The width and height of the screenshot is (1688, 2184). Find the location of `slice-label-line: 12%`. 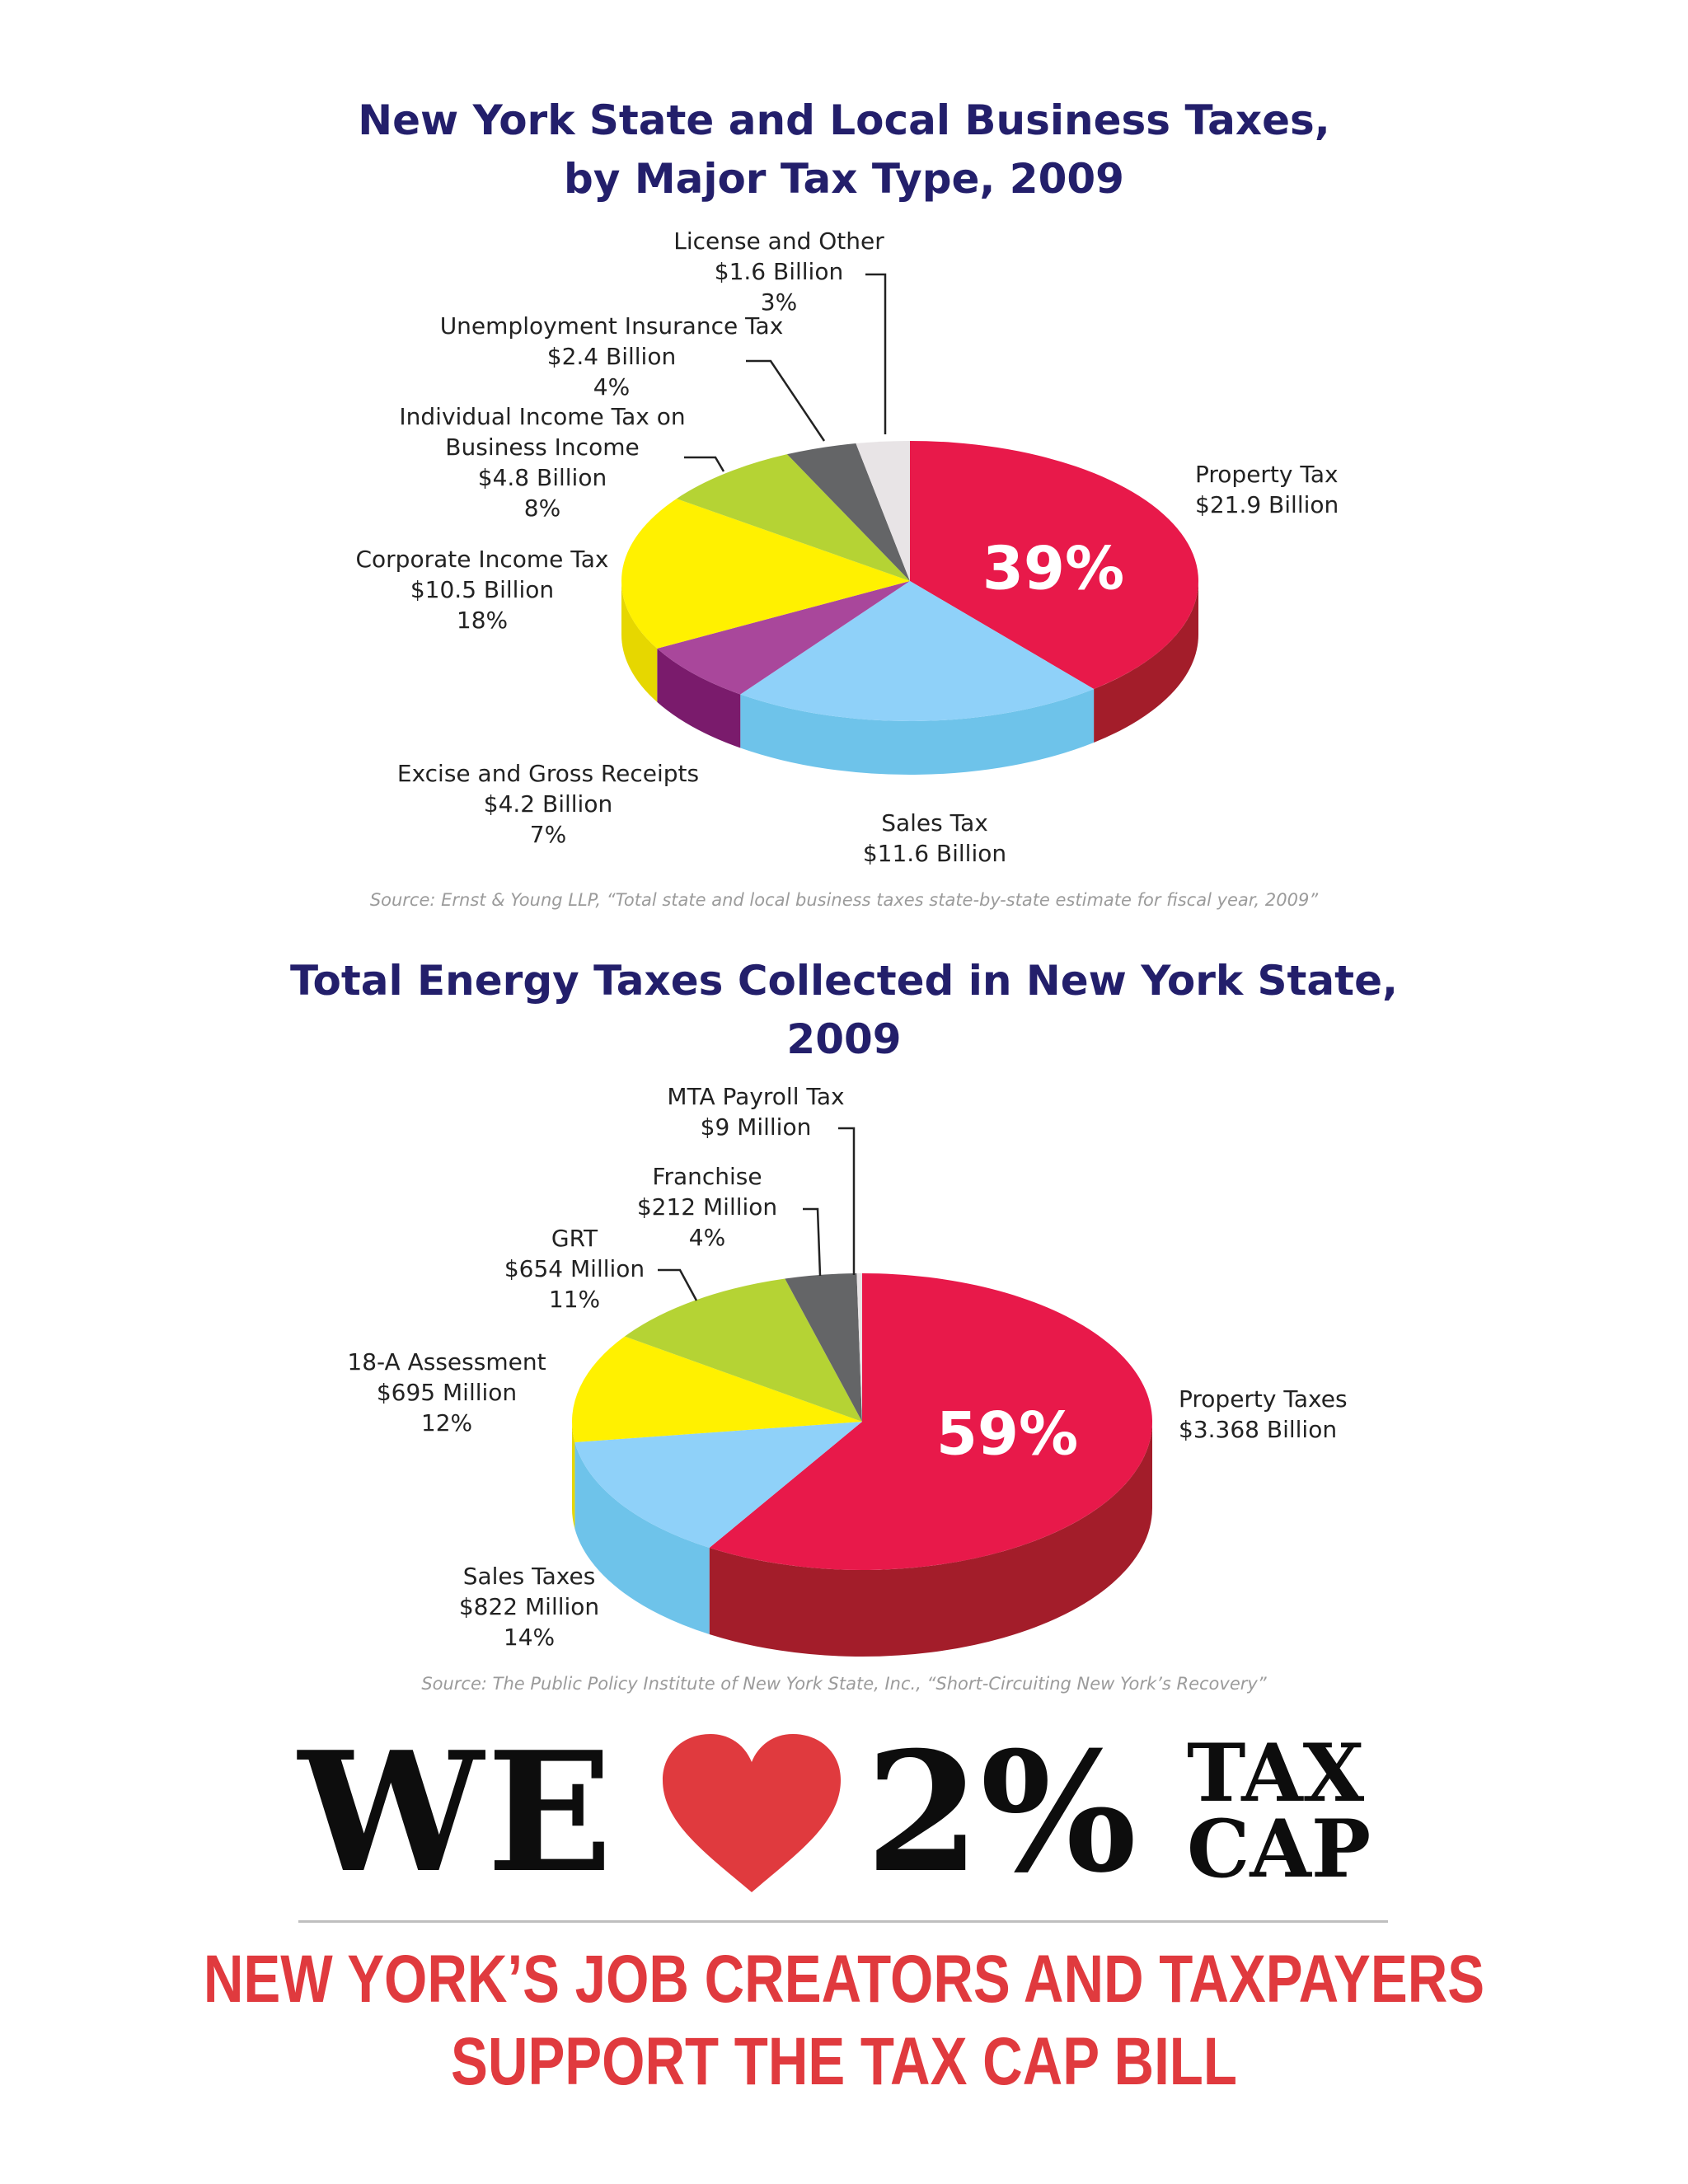

slice-label-line: 12% is located at coordinates (447, 1422).